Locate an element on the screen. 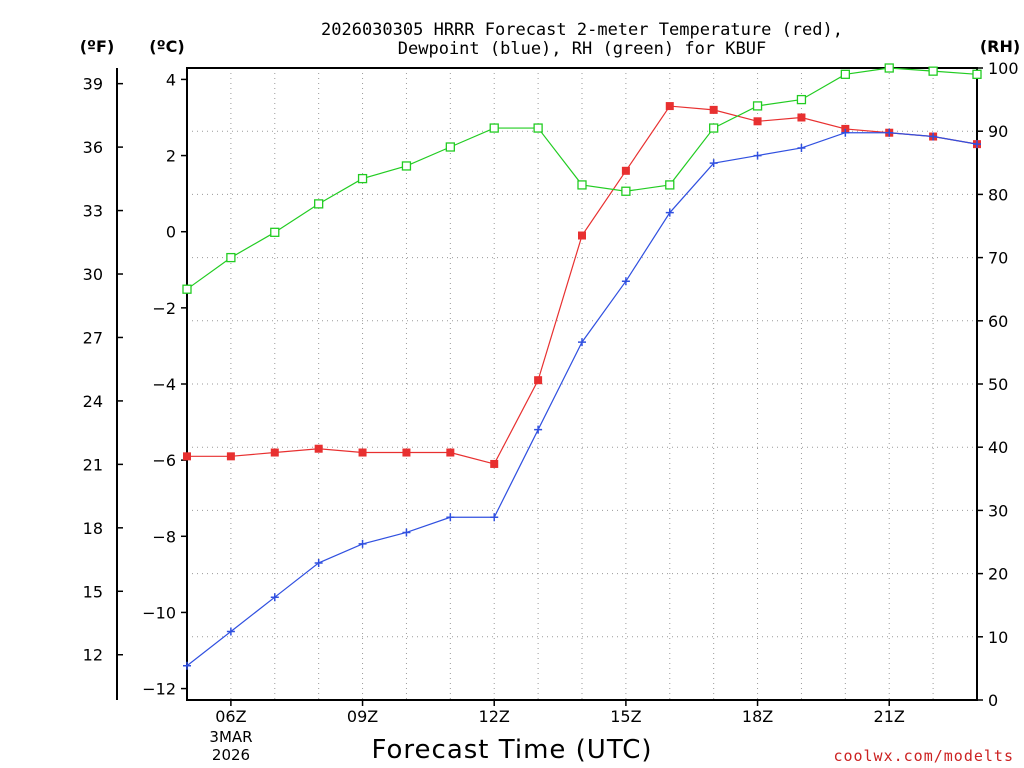  rh-tick-label: 70 is located at coordinates (998, 258).